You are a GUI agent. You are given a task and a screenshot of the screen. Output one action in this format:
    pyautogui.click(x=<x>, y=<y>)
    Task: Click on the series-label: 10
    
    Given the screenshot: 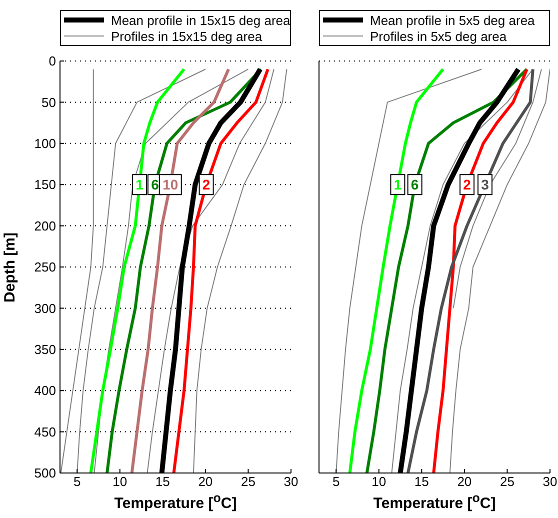 What is the action you would take?
    pyautogui.click(x=170, y=184)
    